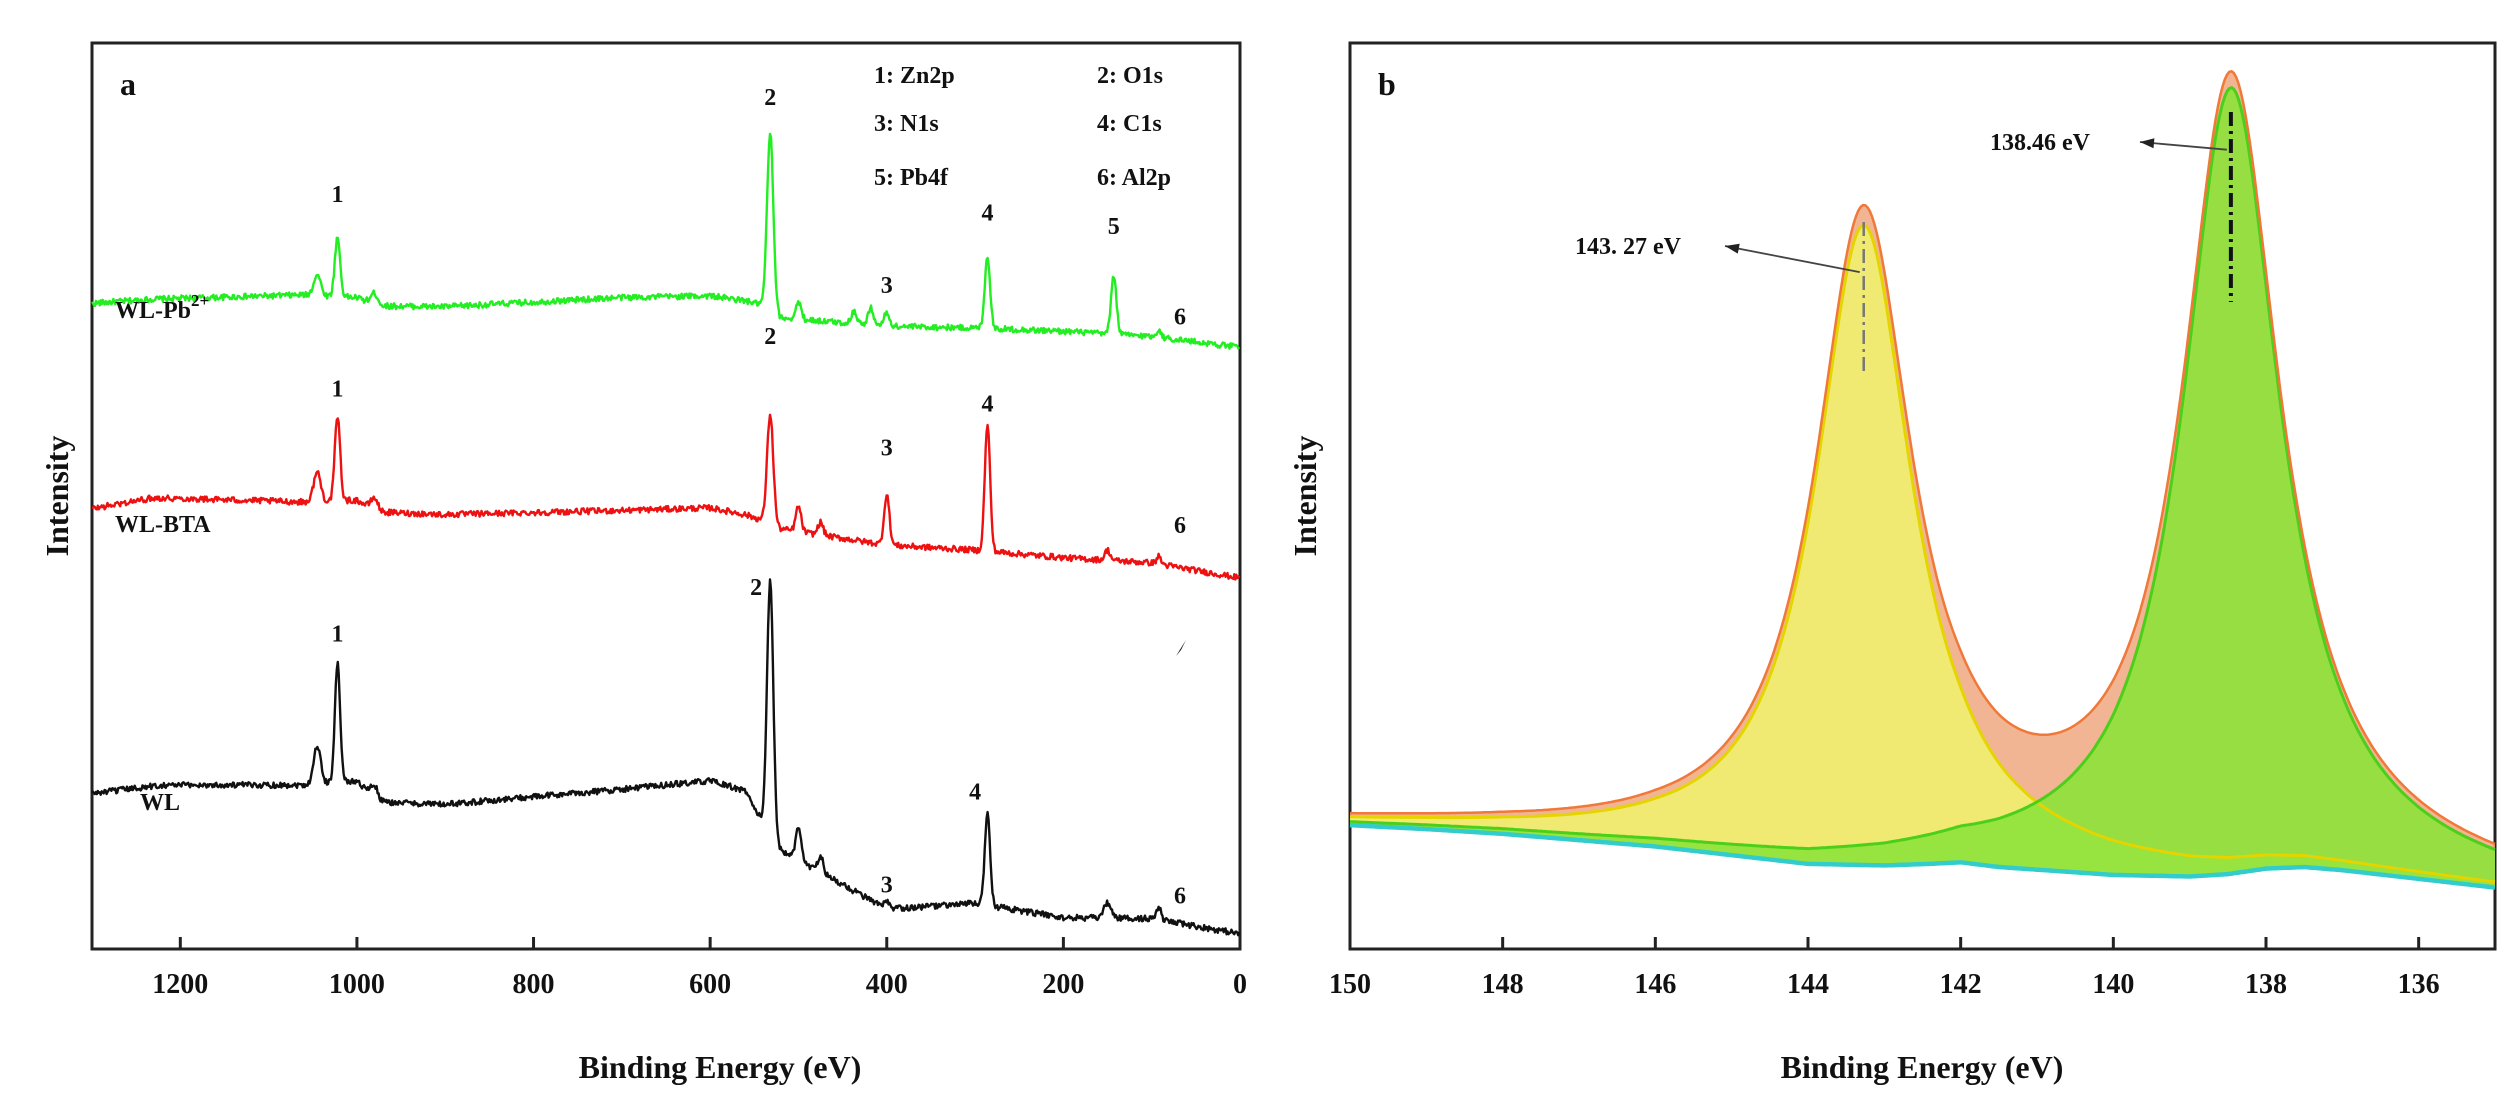 This screenshot has height=1104, width=2517. What do you see at coordinates (534, 984) in the screenshot?
I see `x-tick-label: 800` at bounding box center [534, 984].